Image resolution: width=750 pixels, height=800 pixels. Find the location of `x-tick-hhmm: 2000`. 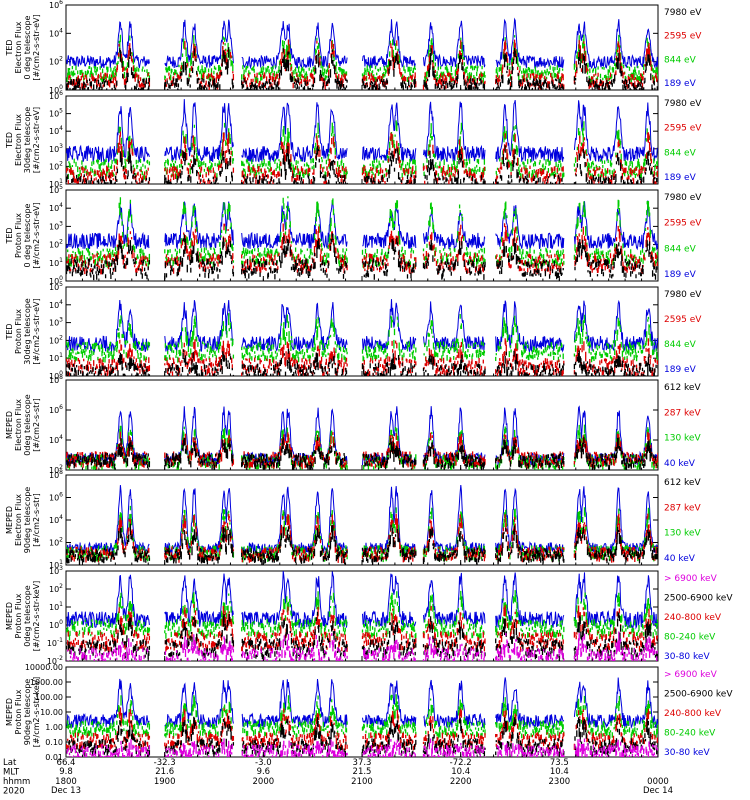

x-tick-hhmm: 2000 is located at coordinates (264, 782).